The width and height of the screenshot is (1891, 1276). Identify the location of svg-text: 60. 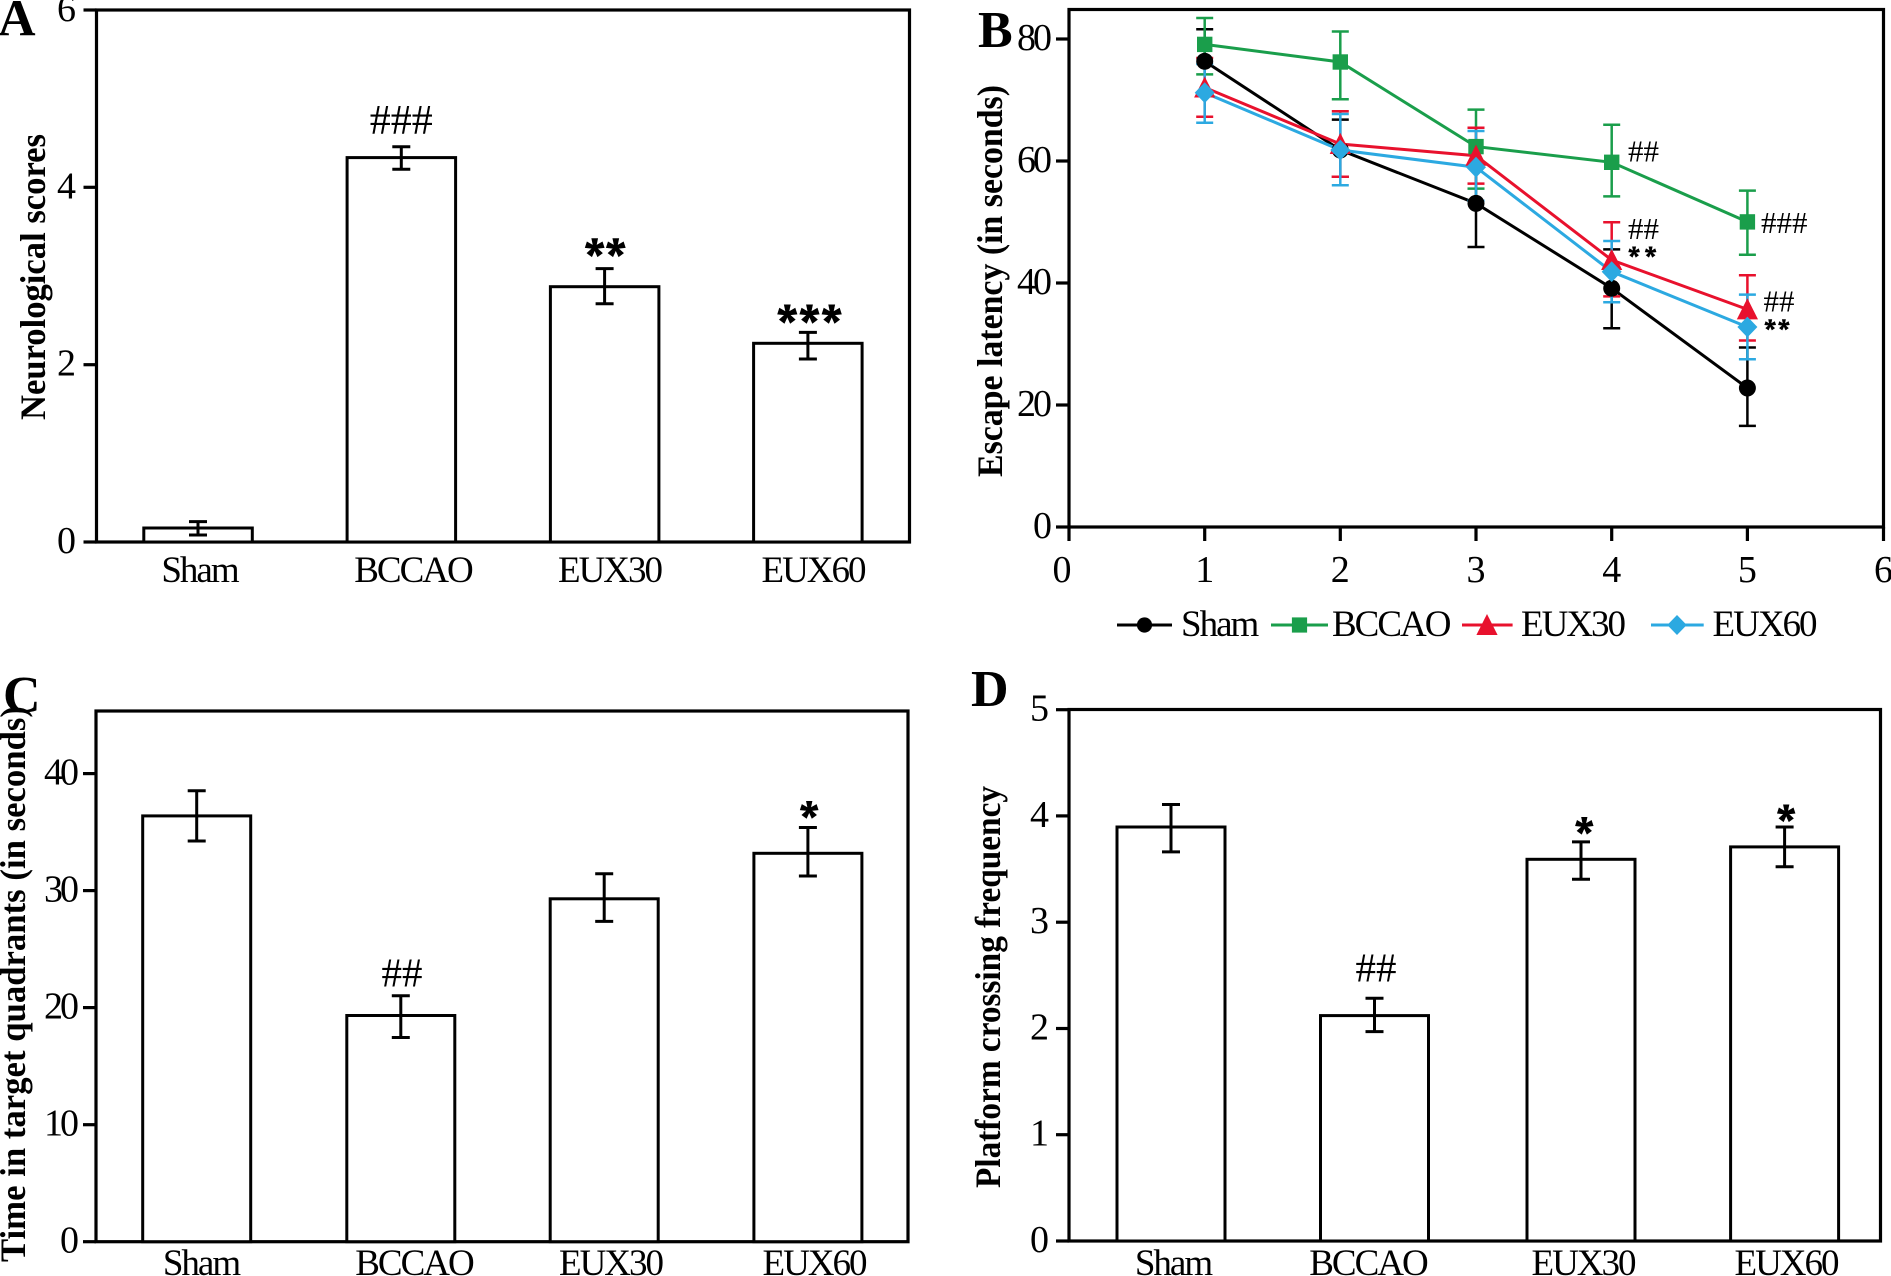
(1034, 160).